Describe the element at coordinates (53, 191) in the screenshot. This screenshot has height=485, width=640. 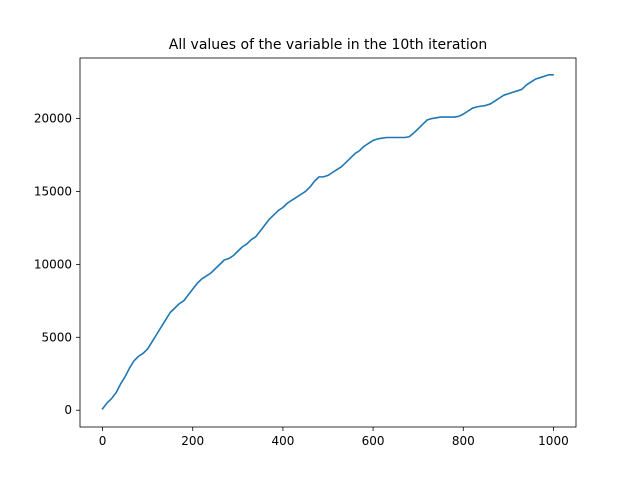
I see `y-tick-label: 15000` at that location.